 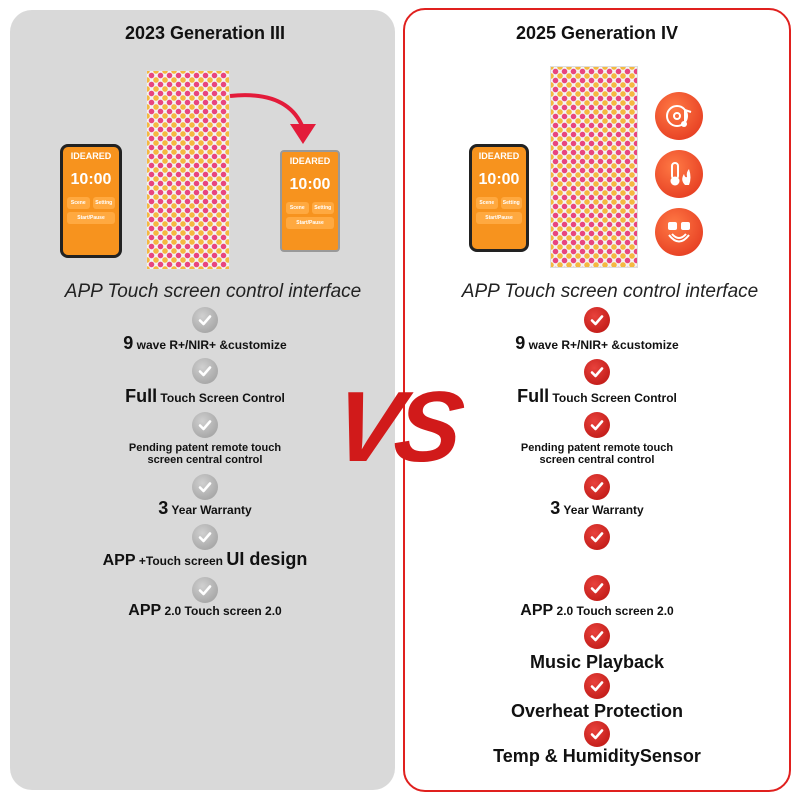 I want to click on gen4-feature-overheat: Overheat Protection, so click(x=597, y=711).